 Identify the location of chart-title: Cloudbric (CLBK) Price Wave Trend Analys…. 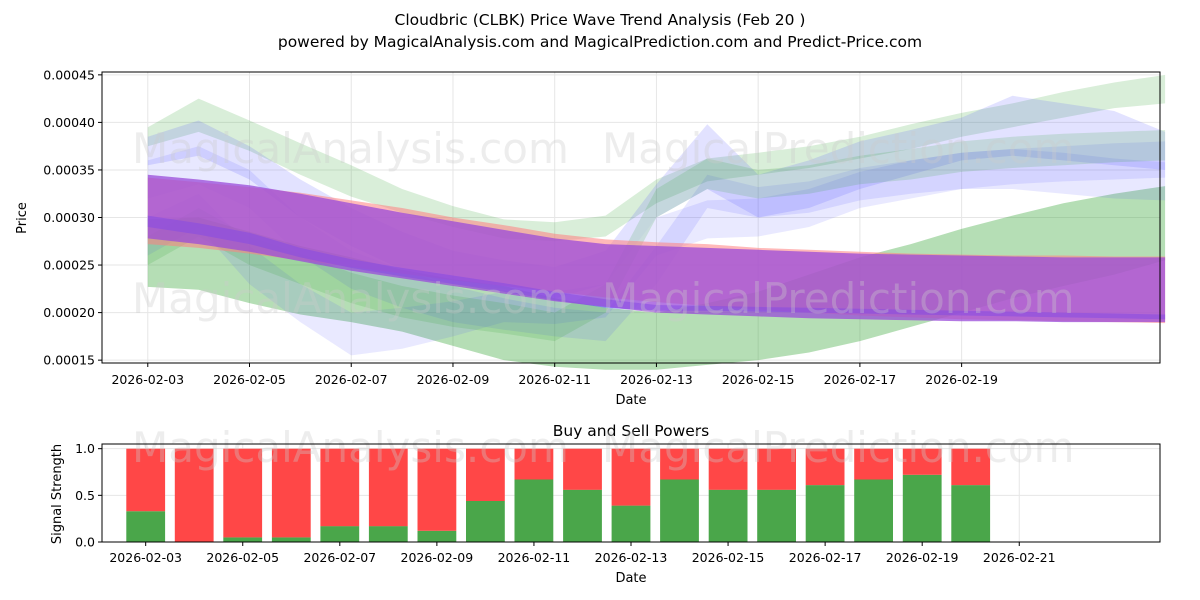
(600, 20).